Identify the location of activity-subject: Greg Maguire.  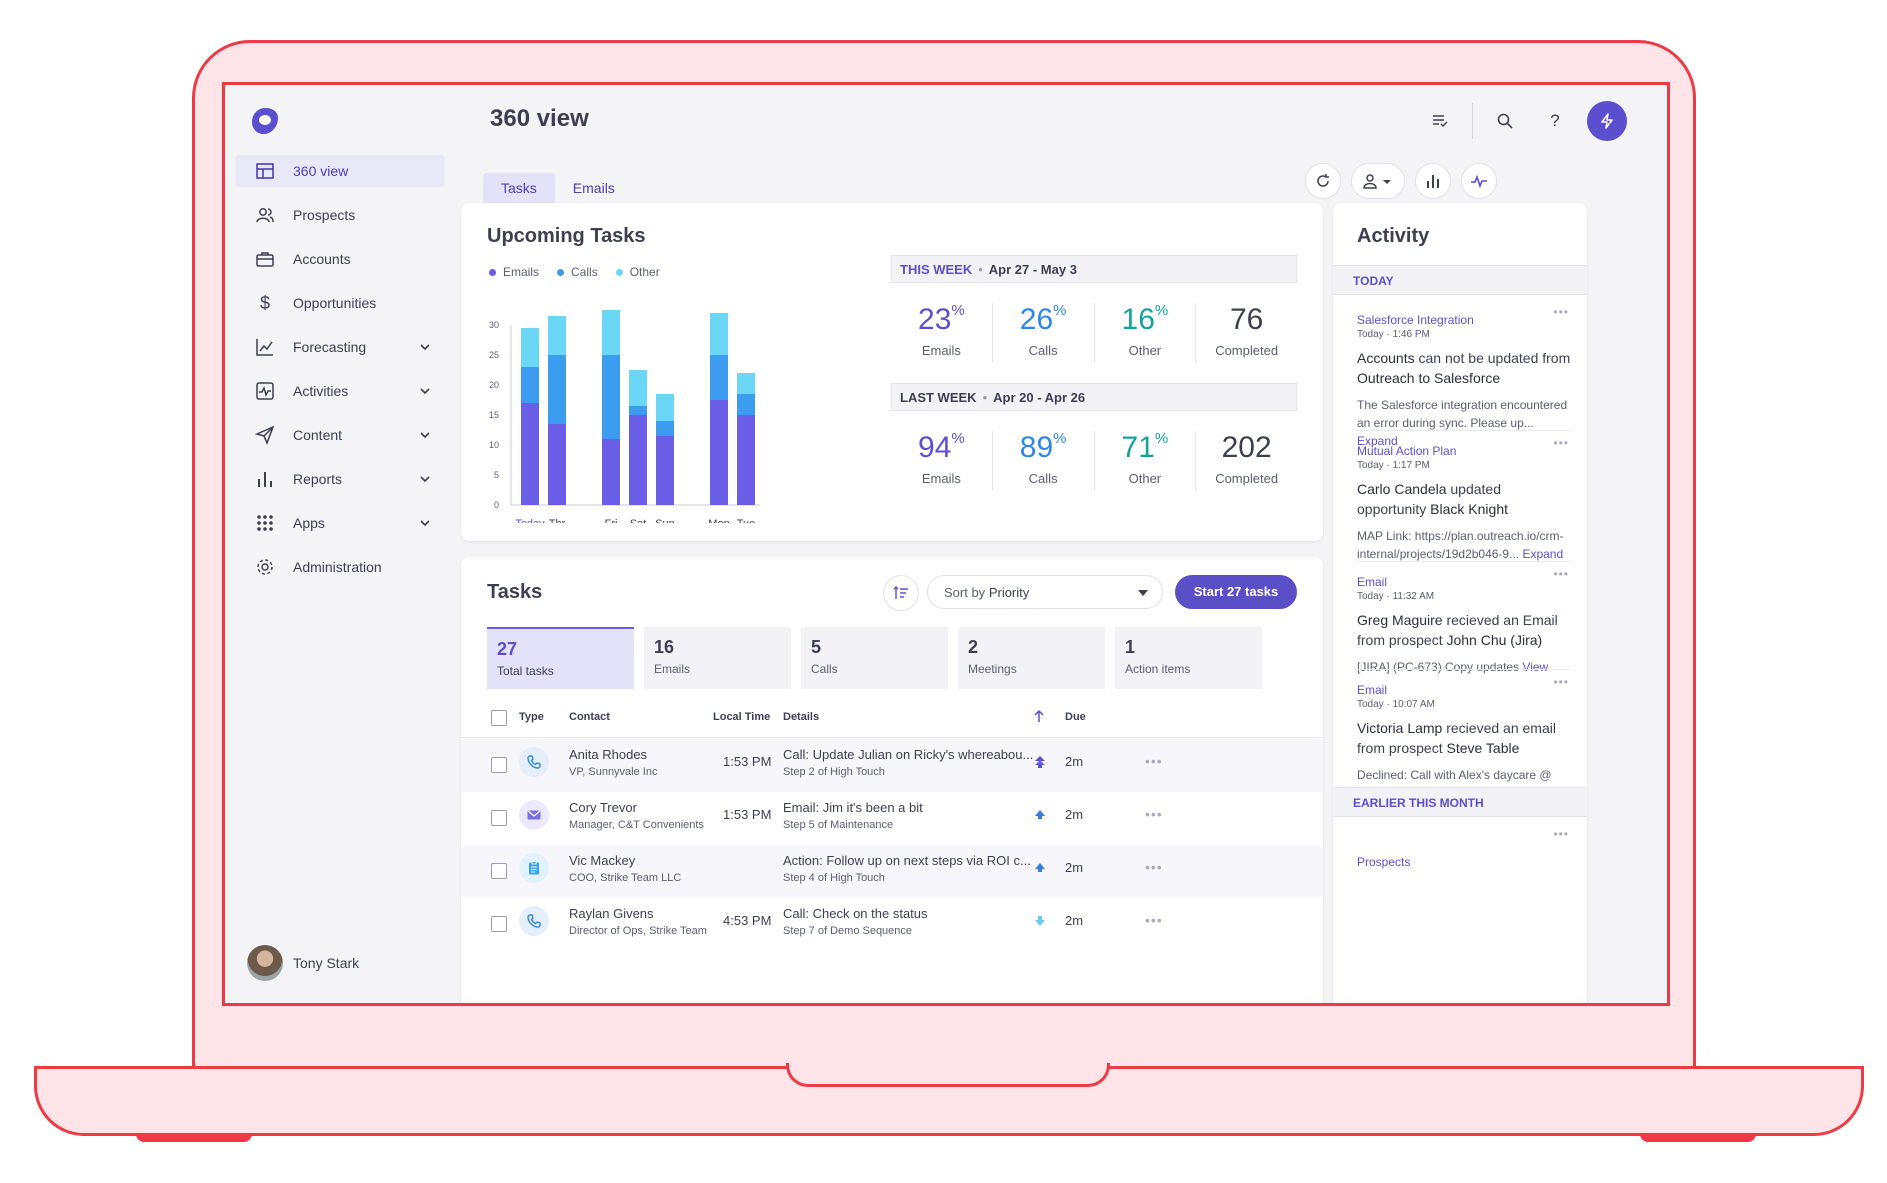
(1400, 620).